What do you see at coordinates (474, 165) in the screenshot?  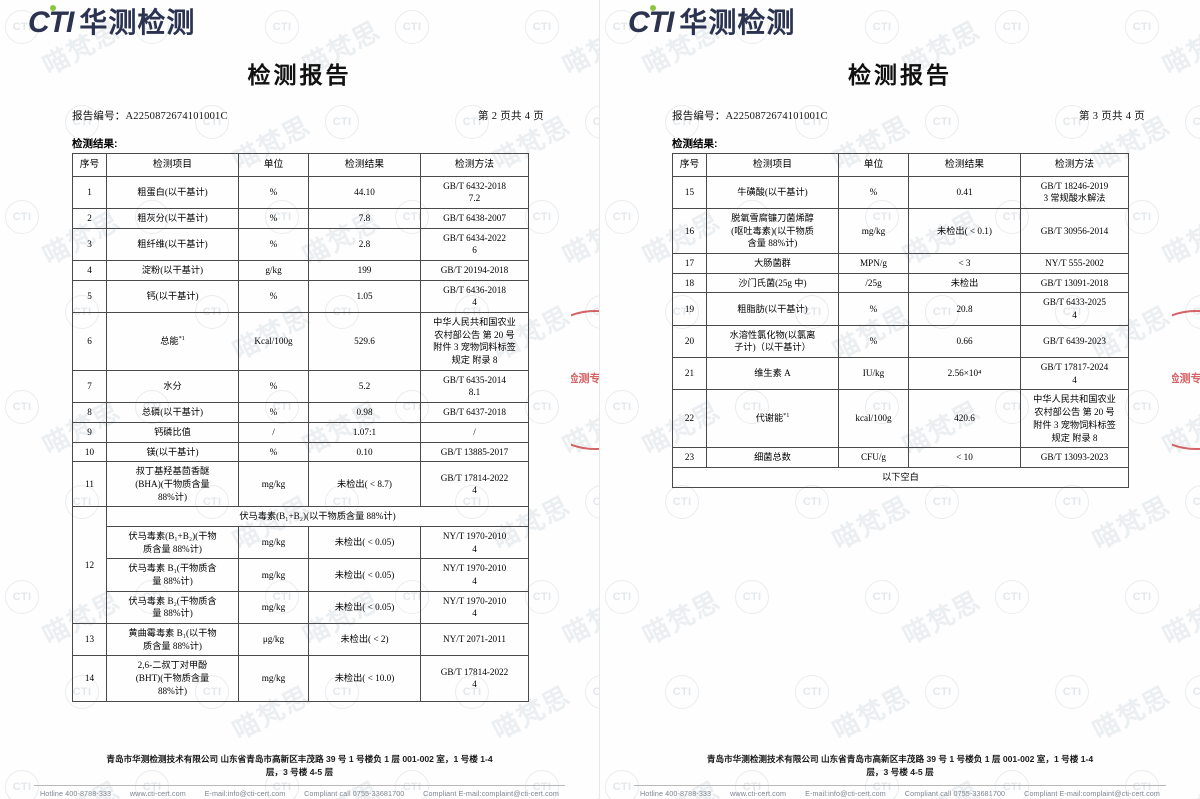 I see `th-method: 检测方法` at bounding box center [474, 165].